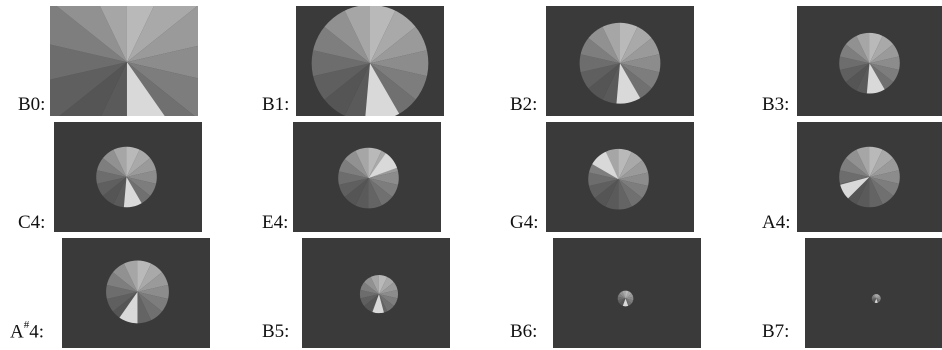 The image size is (942, 350). Describe the element at coordinates (276, 331) in the screenshot. I see `panel-label-b5: B5:` at that location.